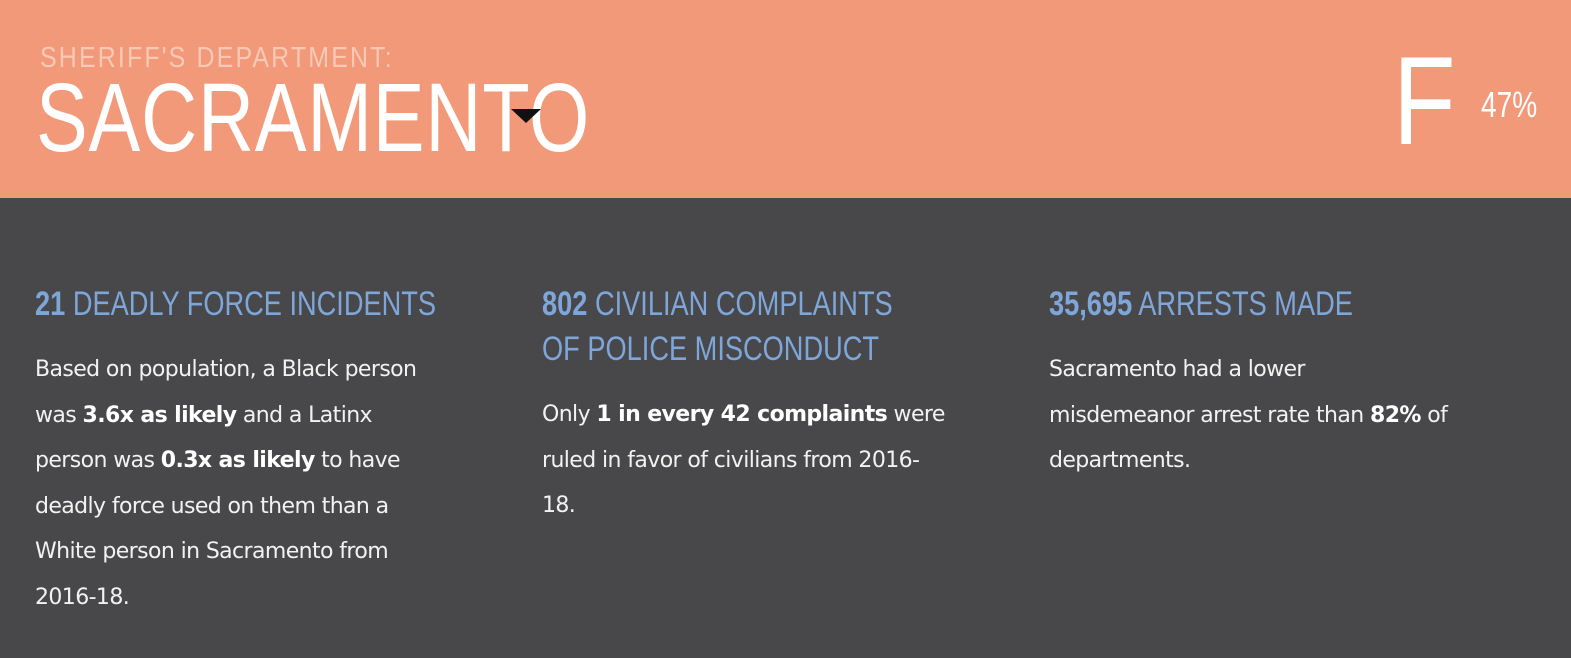 The height and width of the screenshot is (658, 1571). I want to click on highlight-run: 0.3x as likely, so click(238, 460).